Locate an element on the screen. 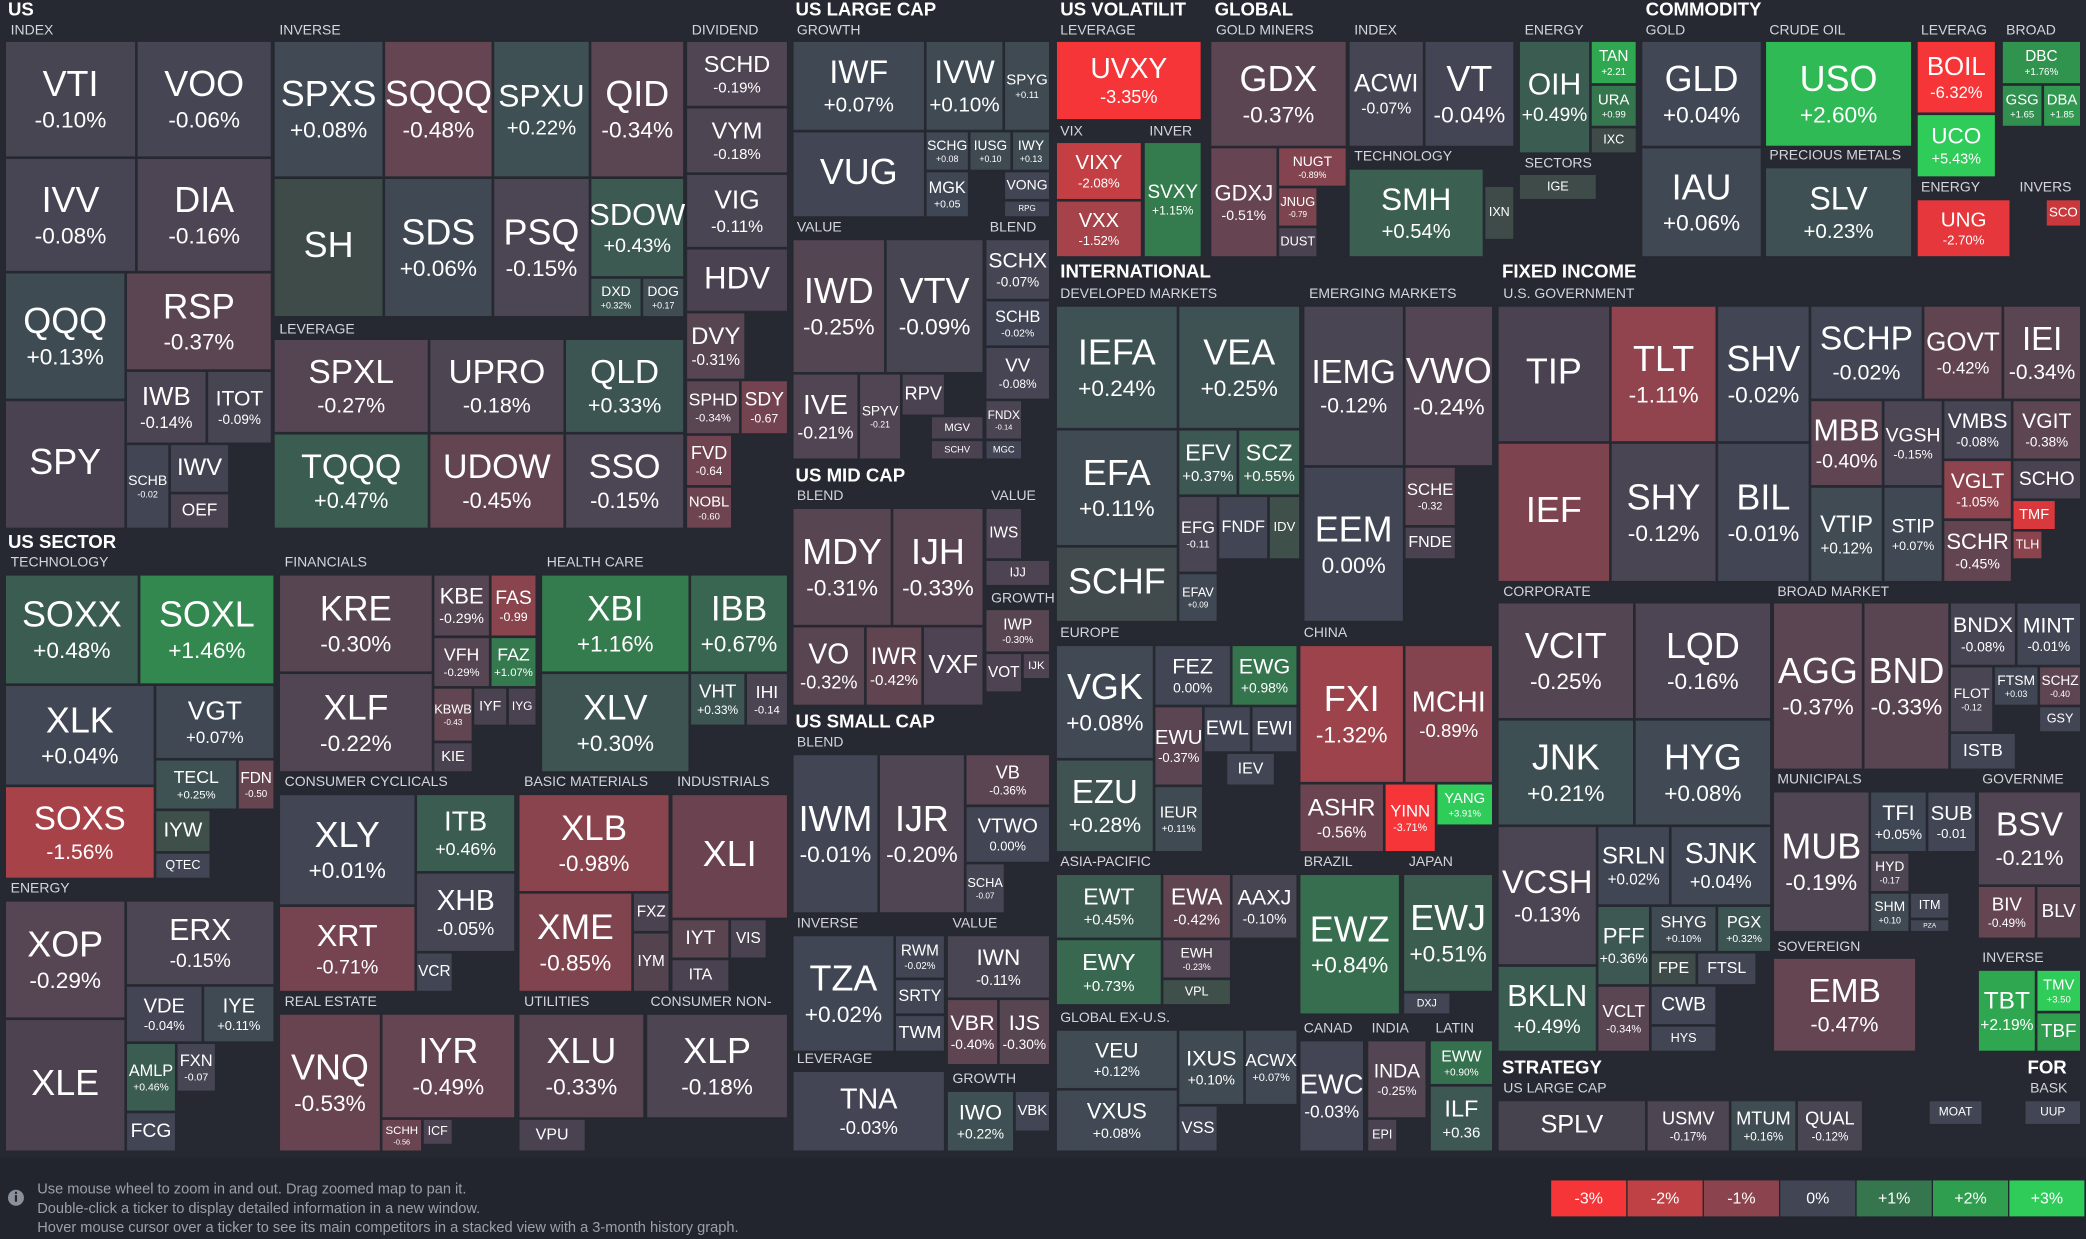 Image resolution: width=2086 pixels, height=1239 pixels. ticker-tile: SLV +0.23% is located at coordinates (1838, 212).